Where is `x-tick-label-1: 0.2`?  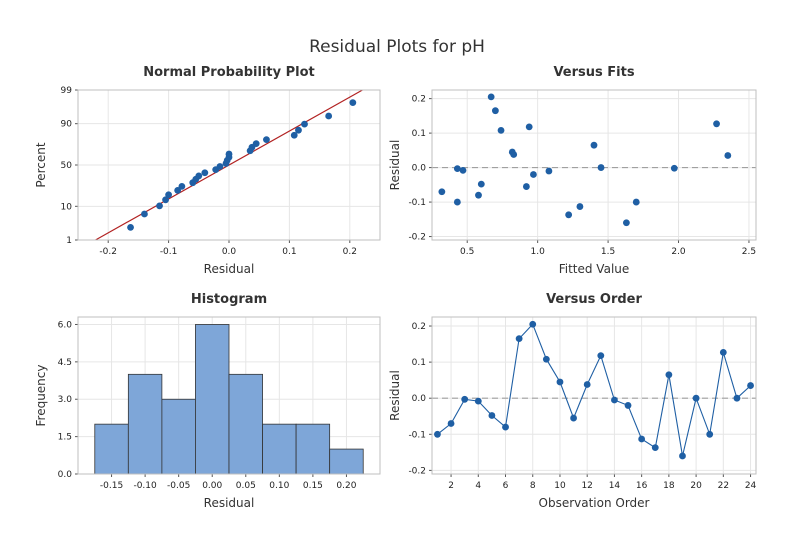 x-tick-label-1: 0.2 is located at coordinates (350, 252).